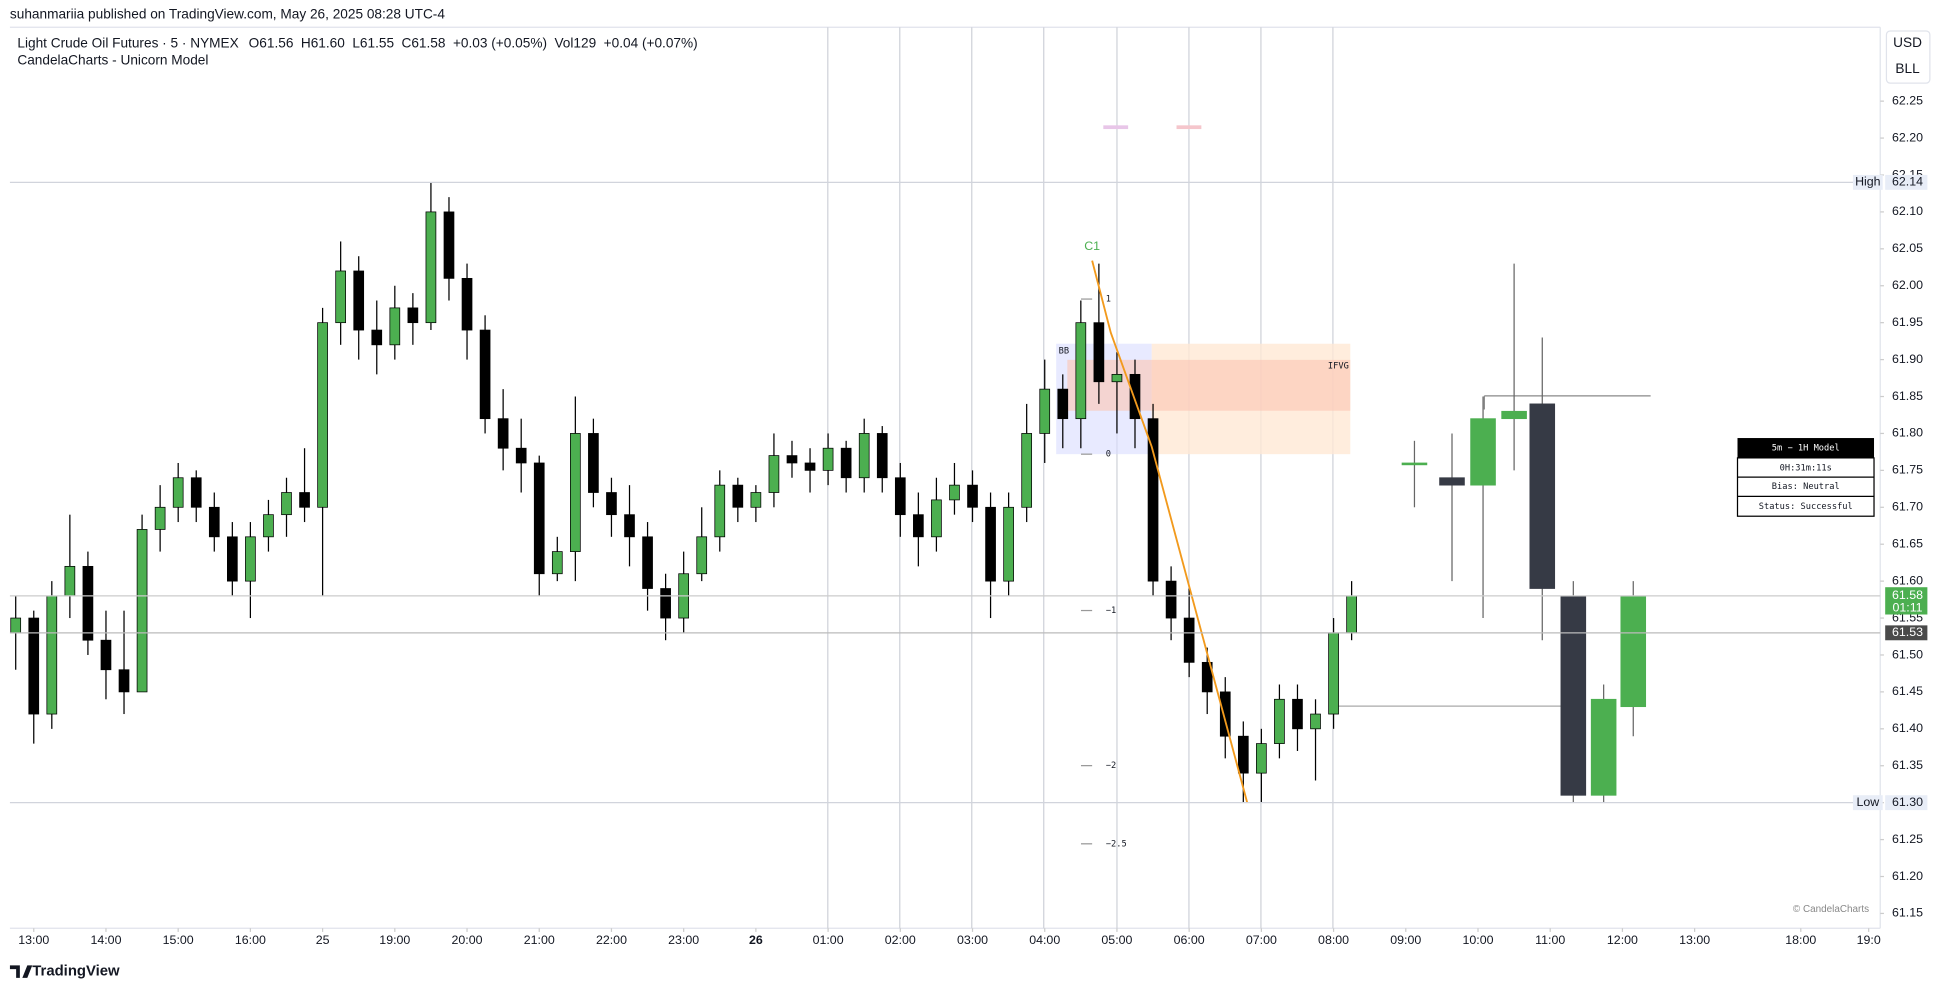  I want to click on y-tick-label: 61.40, so click(1907, 728).